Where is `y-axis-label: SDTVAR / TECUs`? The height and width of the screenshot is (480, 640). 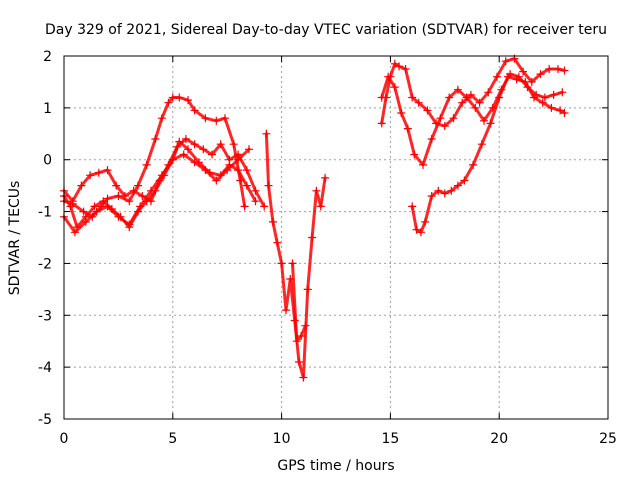
y-axis-label: SDTVAR / TECUs is located at coordinates (15, 238).